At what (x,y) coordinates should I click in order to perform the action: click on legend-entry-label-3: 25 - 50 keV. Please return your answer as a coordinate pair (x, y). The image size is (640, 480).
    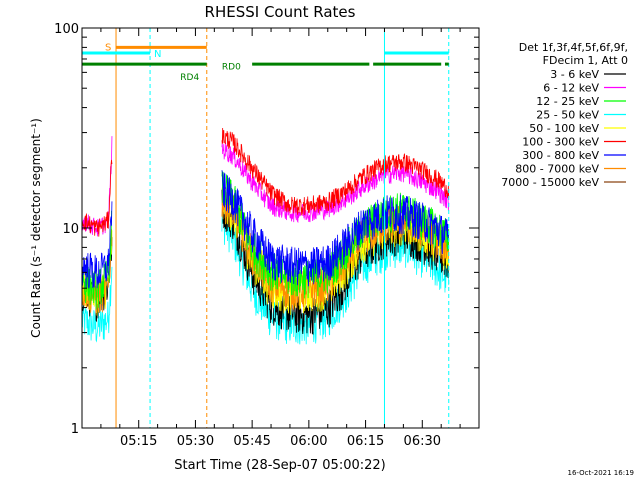
    Looking at the image, I should click on (567, 115).